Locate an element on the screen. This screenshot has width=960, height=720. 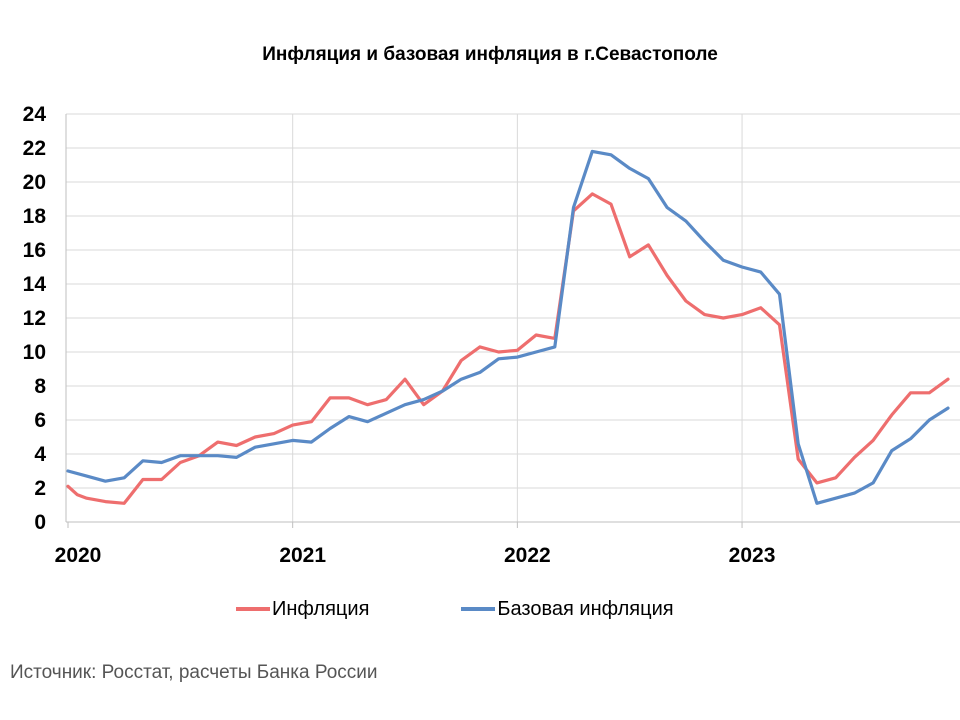
y-tick-label: 18 is located at coordinates (35, 216).